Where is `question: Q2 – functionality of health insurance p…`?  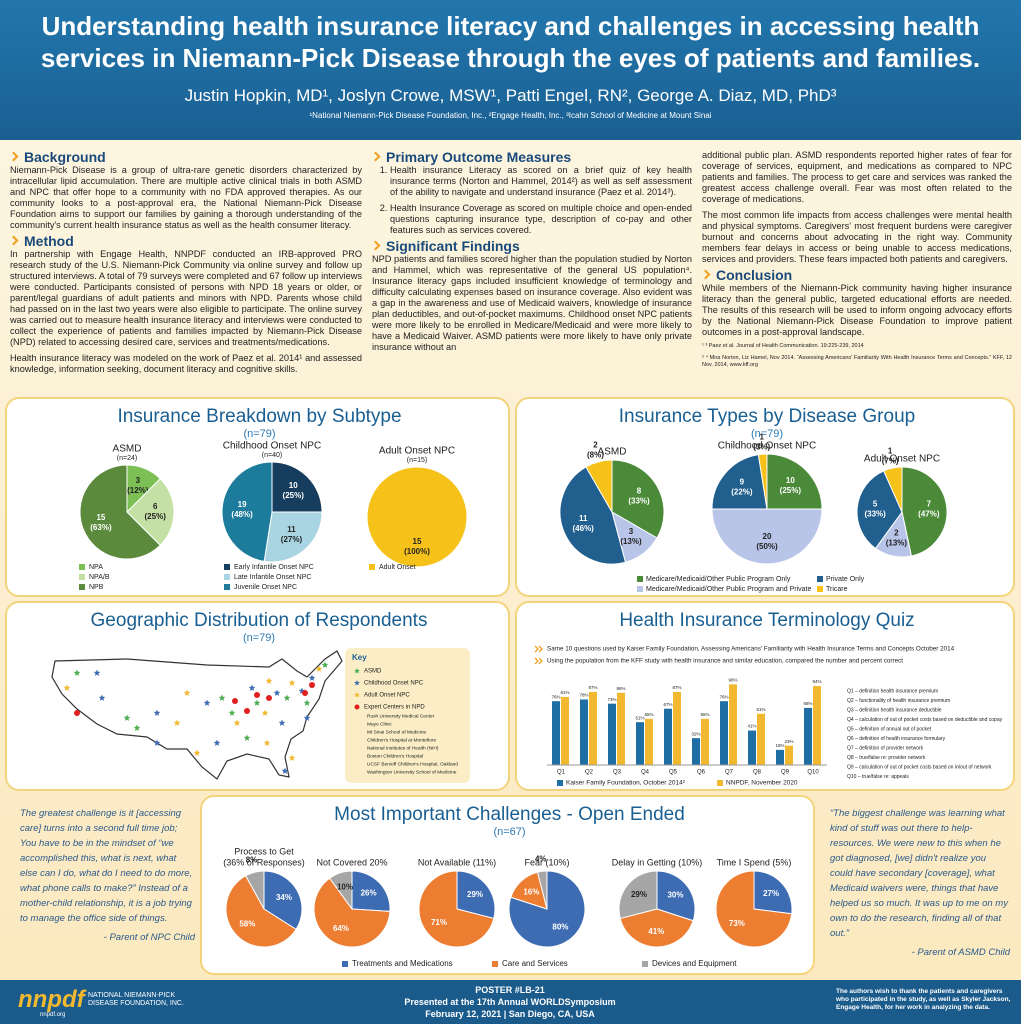 question: Q2 – functionality of health insurance p… is located at coordinates (898, 701).